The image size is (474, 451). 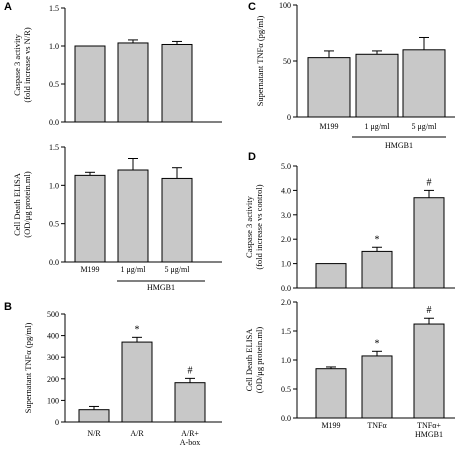 What do you see at coordinates (259, 226) in the screenshot?
I see `y-axis-label: (fold increase vs control)` at bounding box center [259, 226].